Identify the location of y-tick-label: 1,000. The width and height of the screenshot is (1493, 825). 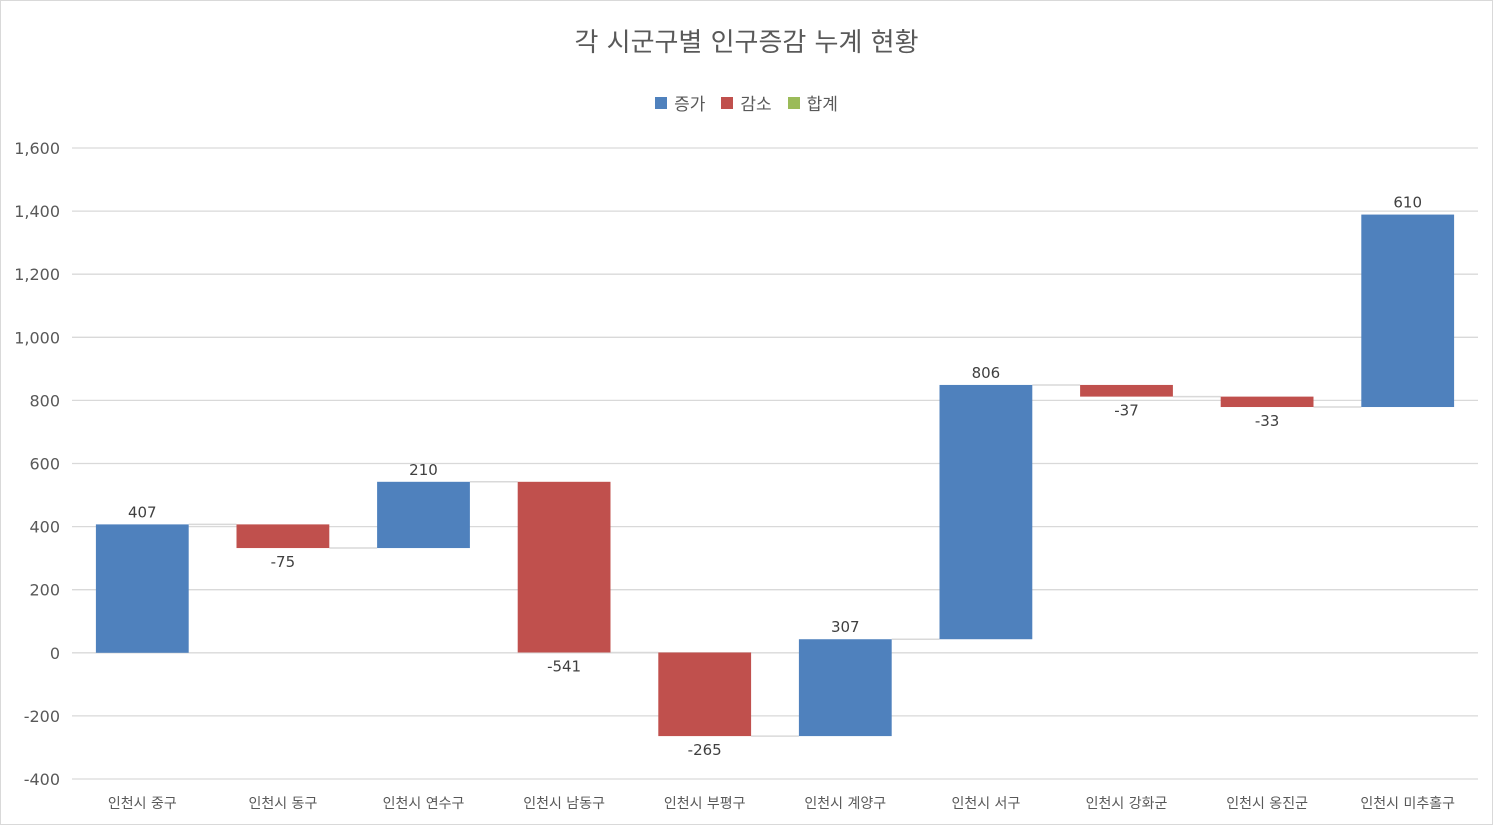
(37, 337).